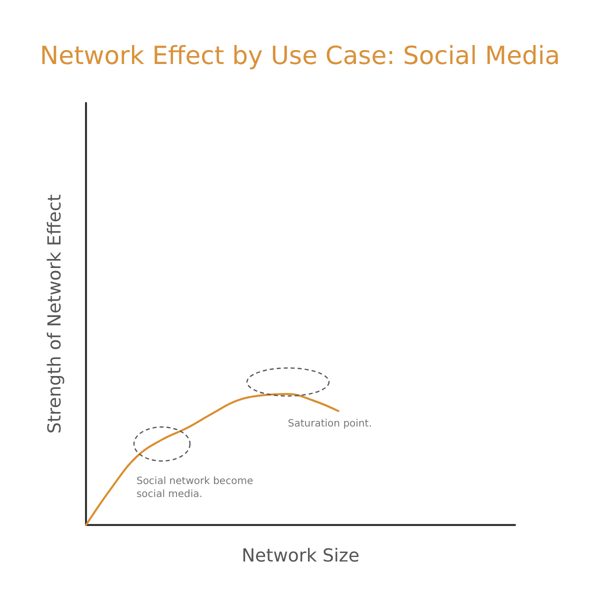  I want to click on annotation: Saturation point., so click(330, 424).